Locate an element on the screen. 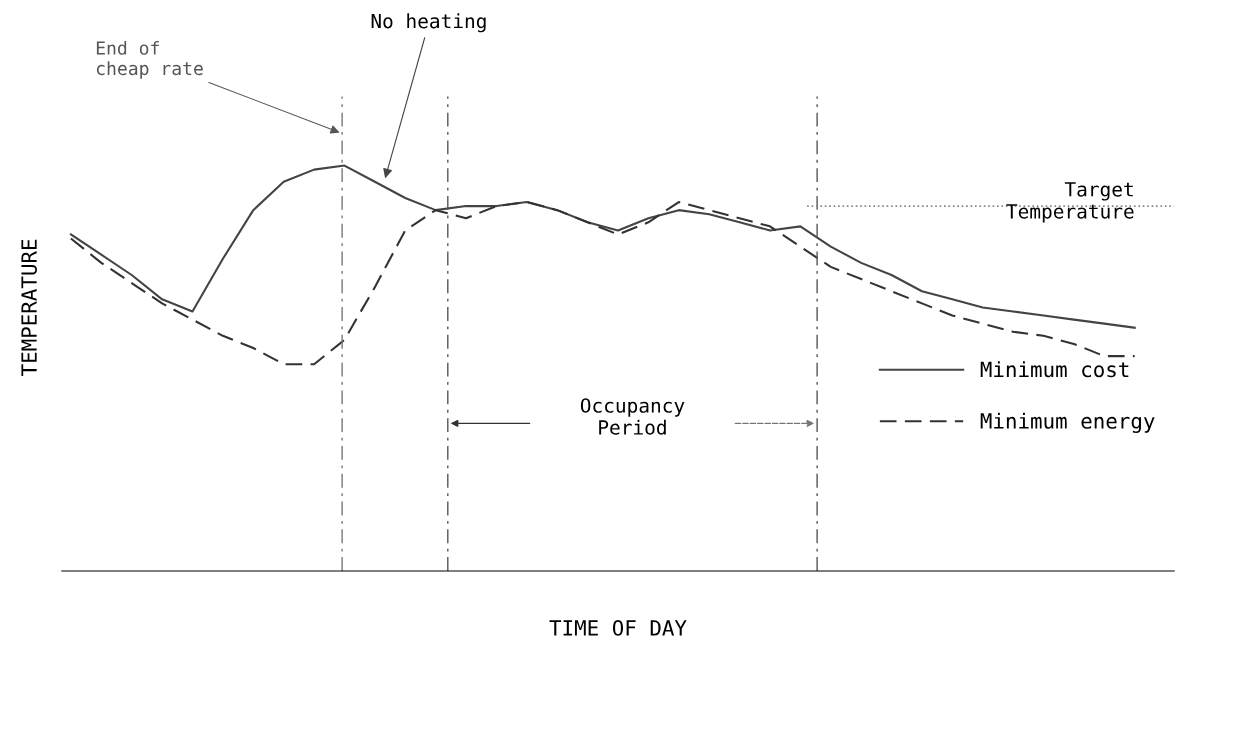 Image resolution: width=1236 pixels, height=732 pixels. ref-line-label: Target Temperature is located at coordinates (1070, 202).